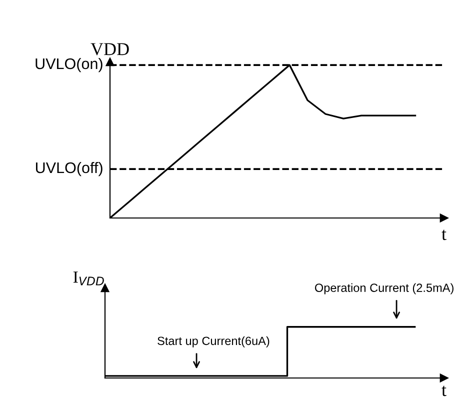 The height and width of the screenshot is (409, 454). I want to click on ref-line-label: UVLO(off), so click(69, 169).